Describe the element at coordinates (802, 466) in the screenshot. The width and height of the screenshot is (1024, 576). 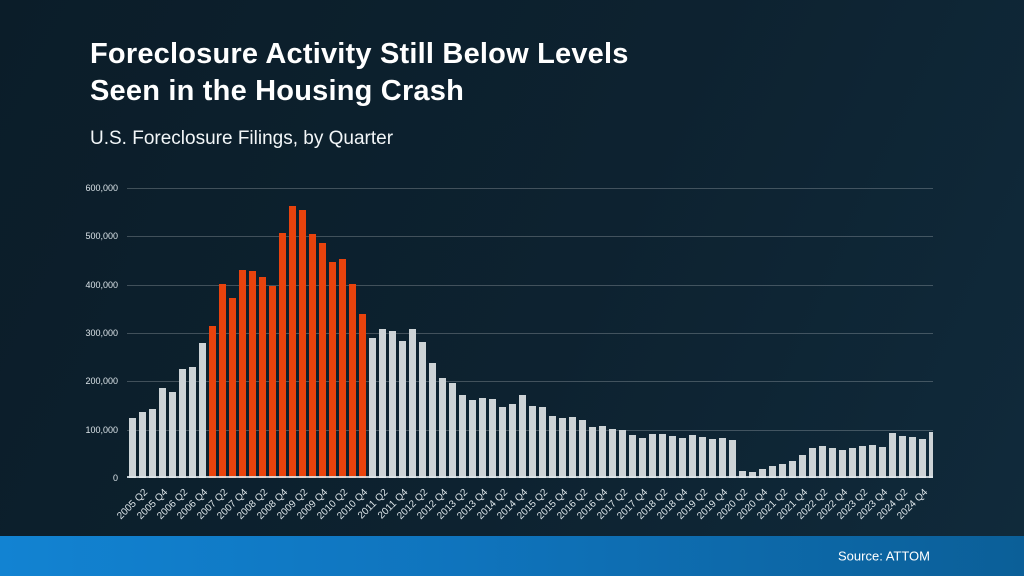
I see `bar-2021-q4` at that location.